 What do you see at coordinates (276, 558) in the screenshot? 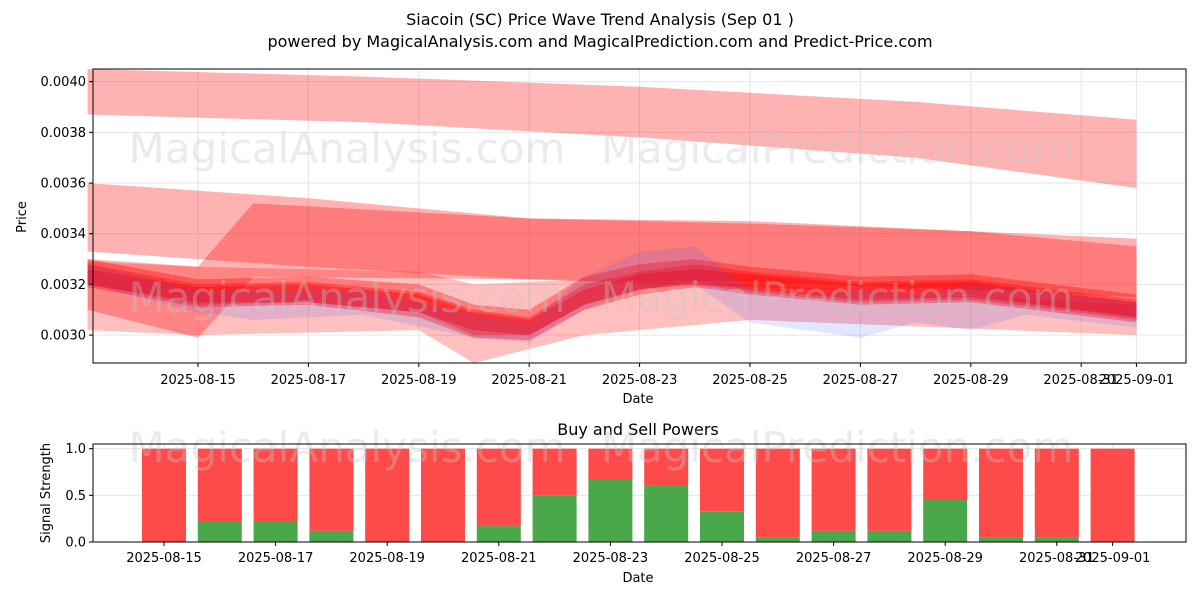
I see `power-x-tick-label: 2025-08-17` at bounding box center [276, 558].